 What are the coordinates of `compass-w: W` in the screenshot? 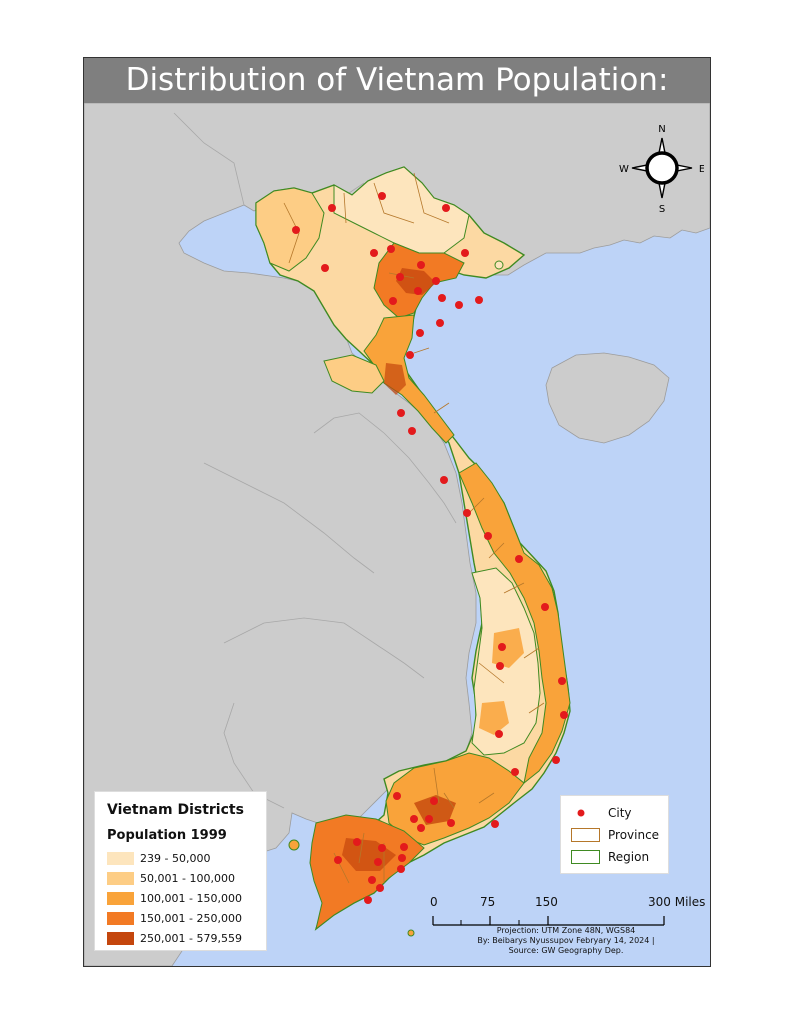 It's located at (624, 169).